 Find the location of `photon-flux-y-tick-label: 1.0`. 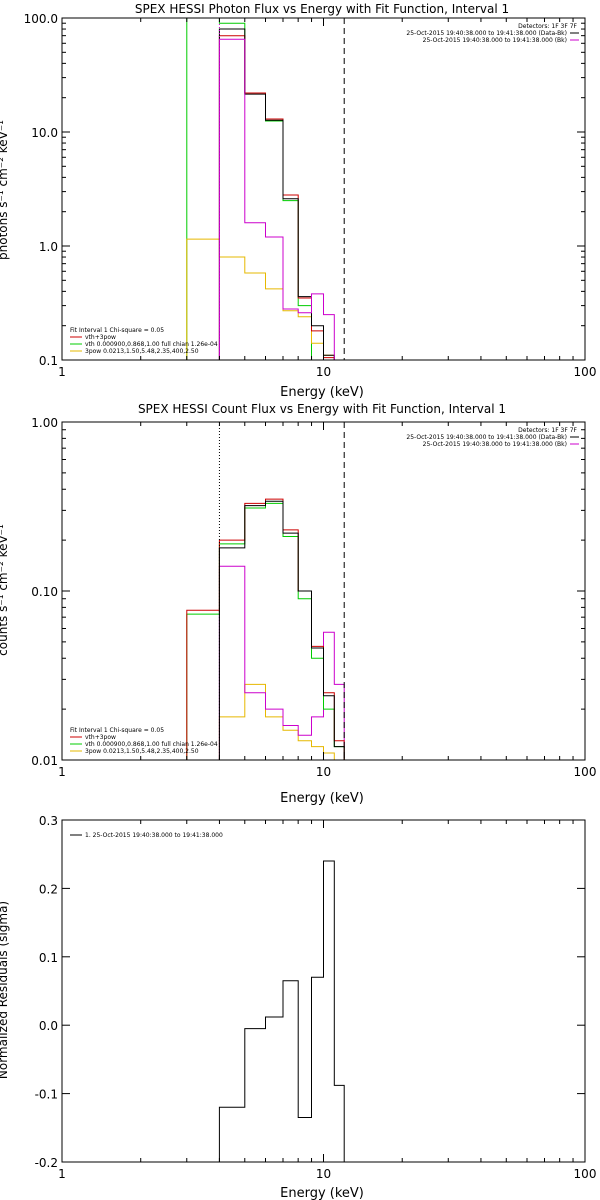

photon-flux-y-tick-label: 1.0 is located at coordinates (48, 247).